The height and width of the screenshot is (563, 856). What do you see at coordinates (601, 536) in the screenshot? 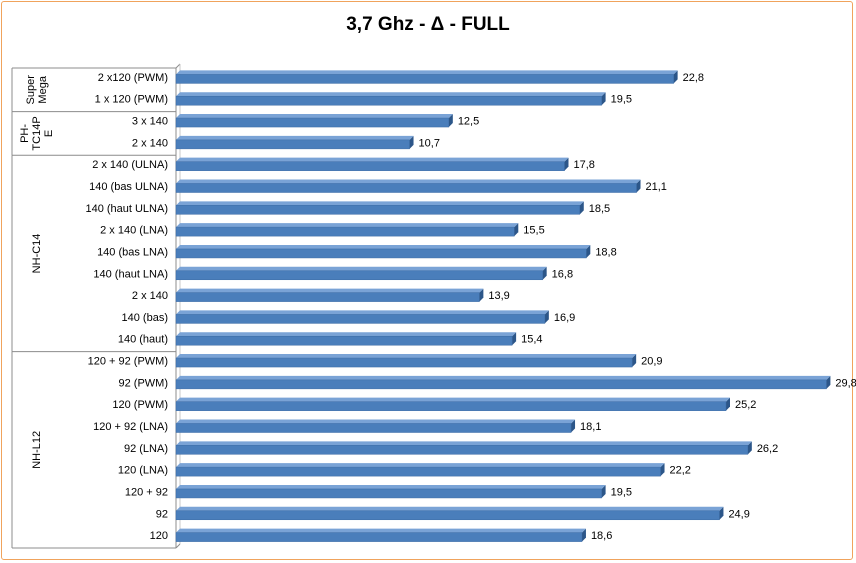
I see `value-label: 18,6` at bounding box center [601, 536].